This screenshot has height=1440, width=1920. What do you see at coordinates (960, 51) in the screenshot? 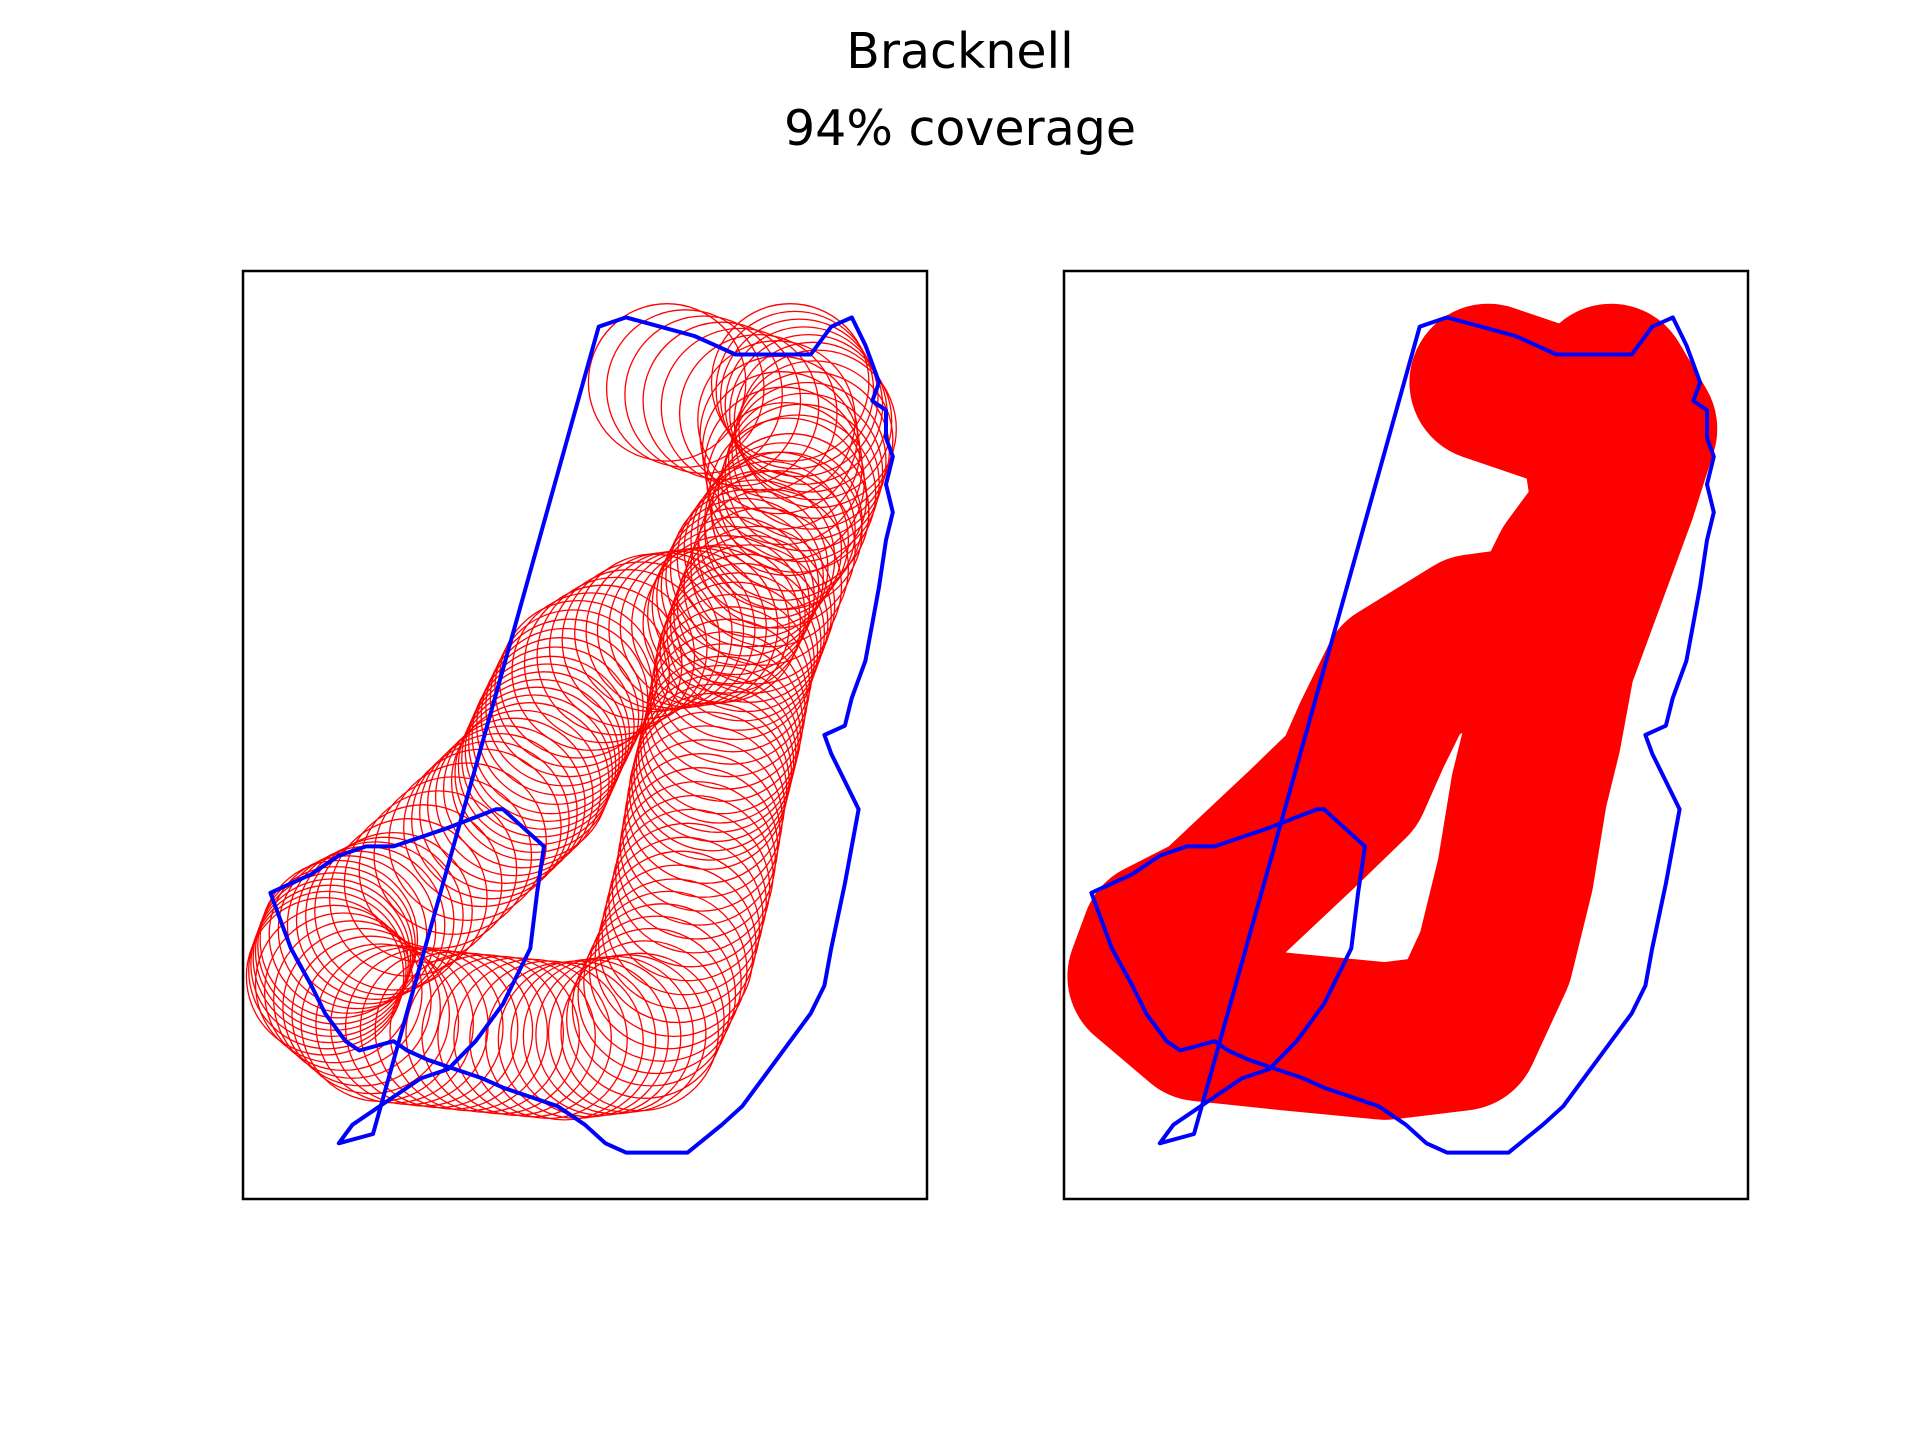
I see `figure-title: Bracknell` at bounding box center [960, 51].